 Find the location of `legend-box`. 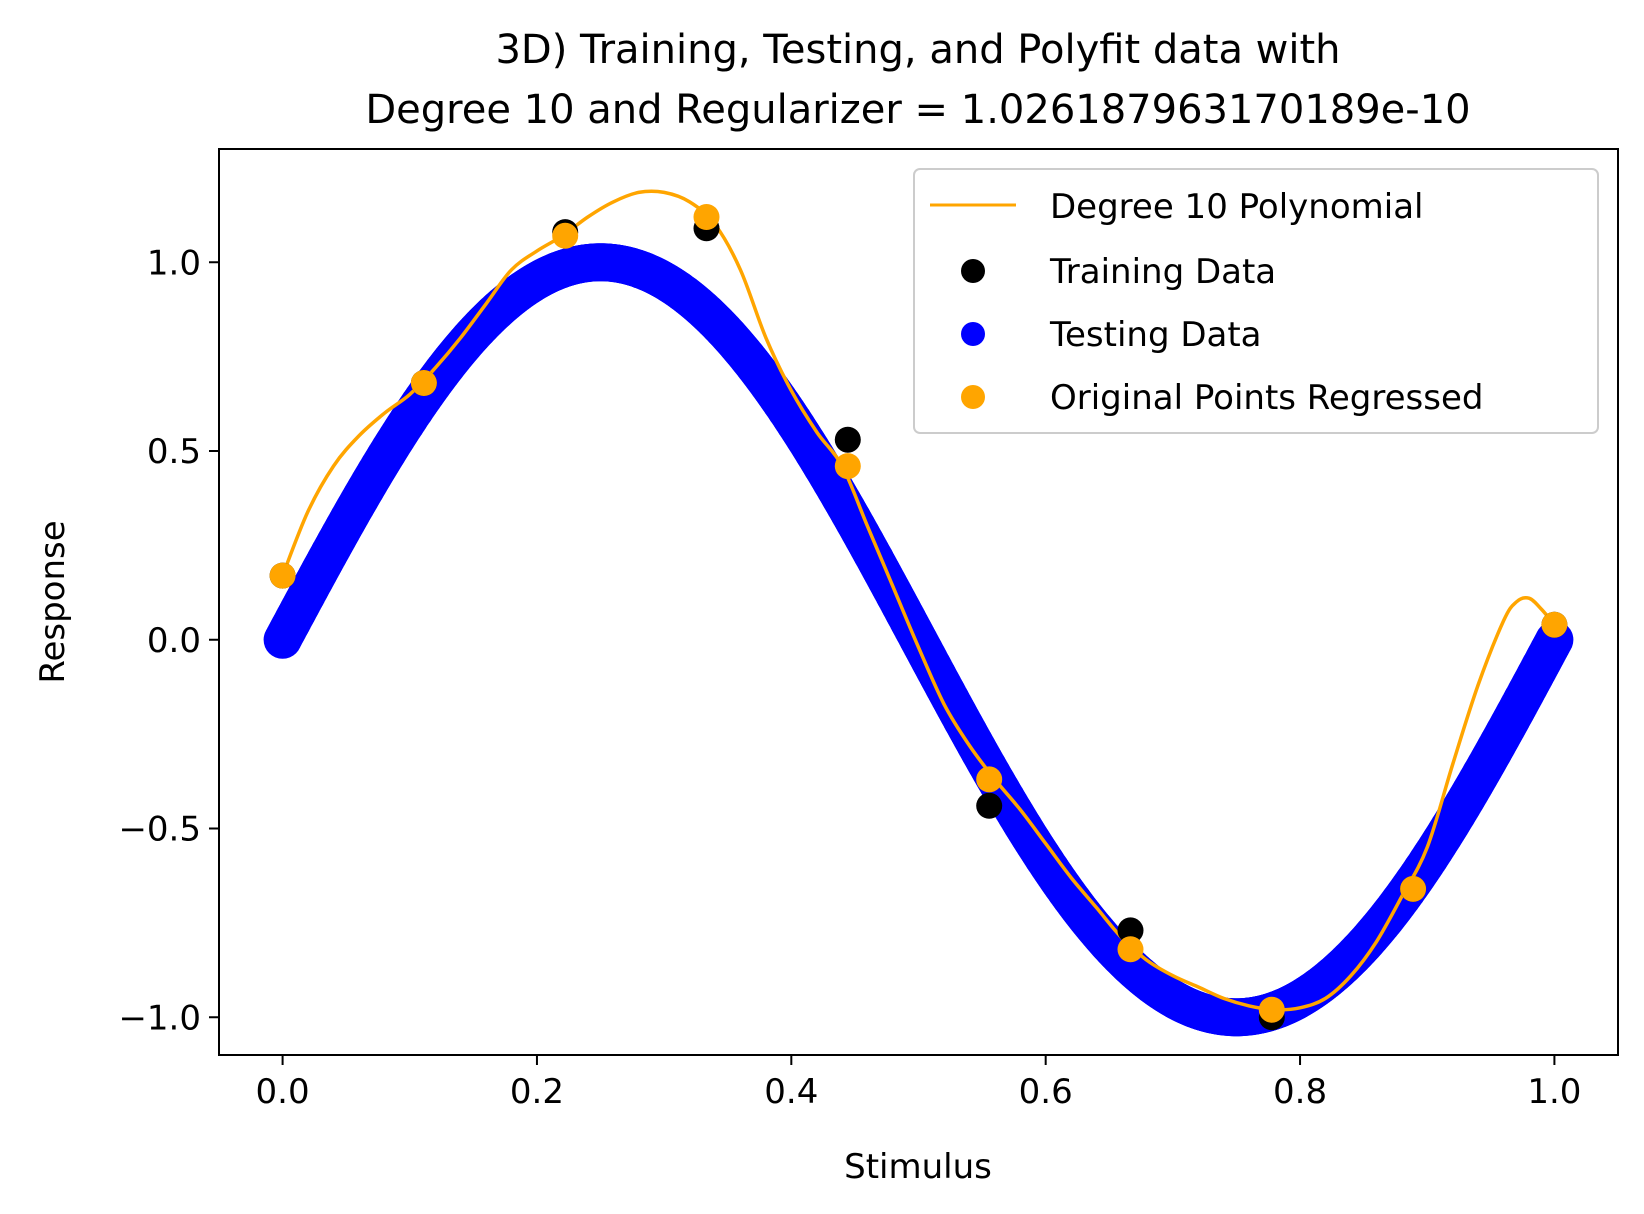

legend-box is located at coordinates (1256, 301).